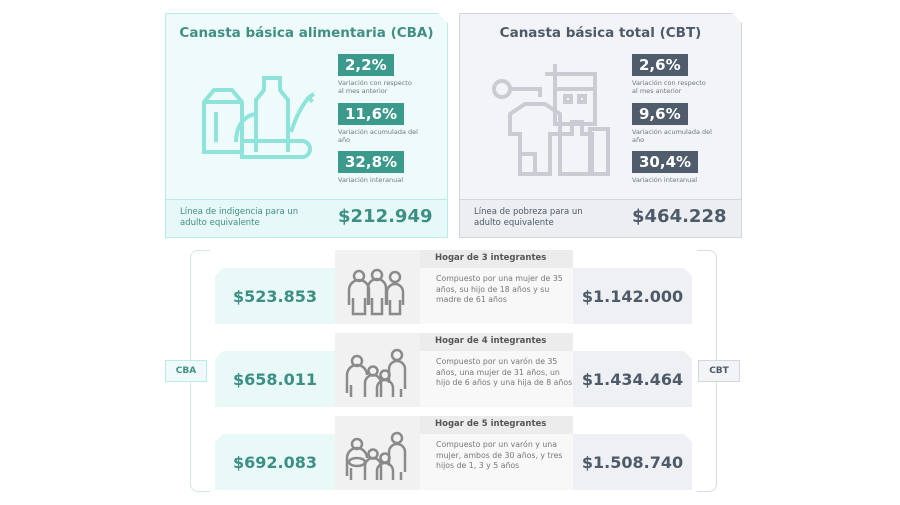 This screenshot has height=505, width=900. What do you see at coordinates (371, 114) in the screenshot?
I see `stat-value: 11,6%` at bounding box center [371, 114].